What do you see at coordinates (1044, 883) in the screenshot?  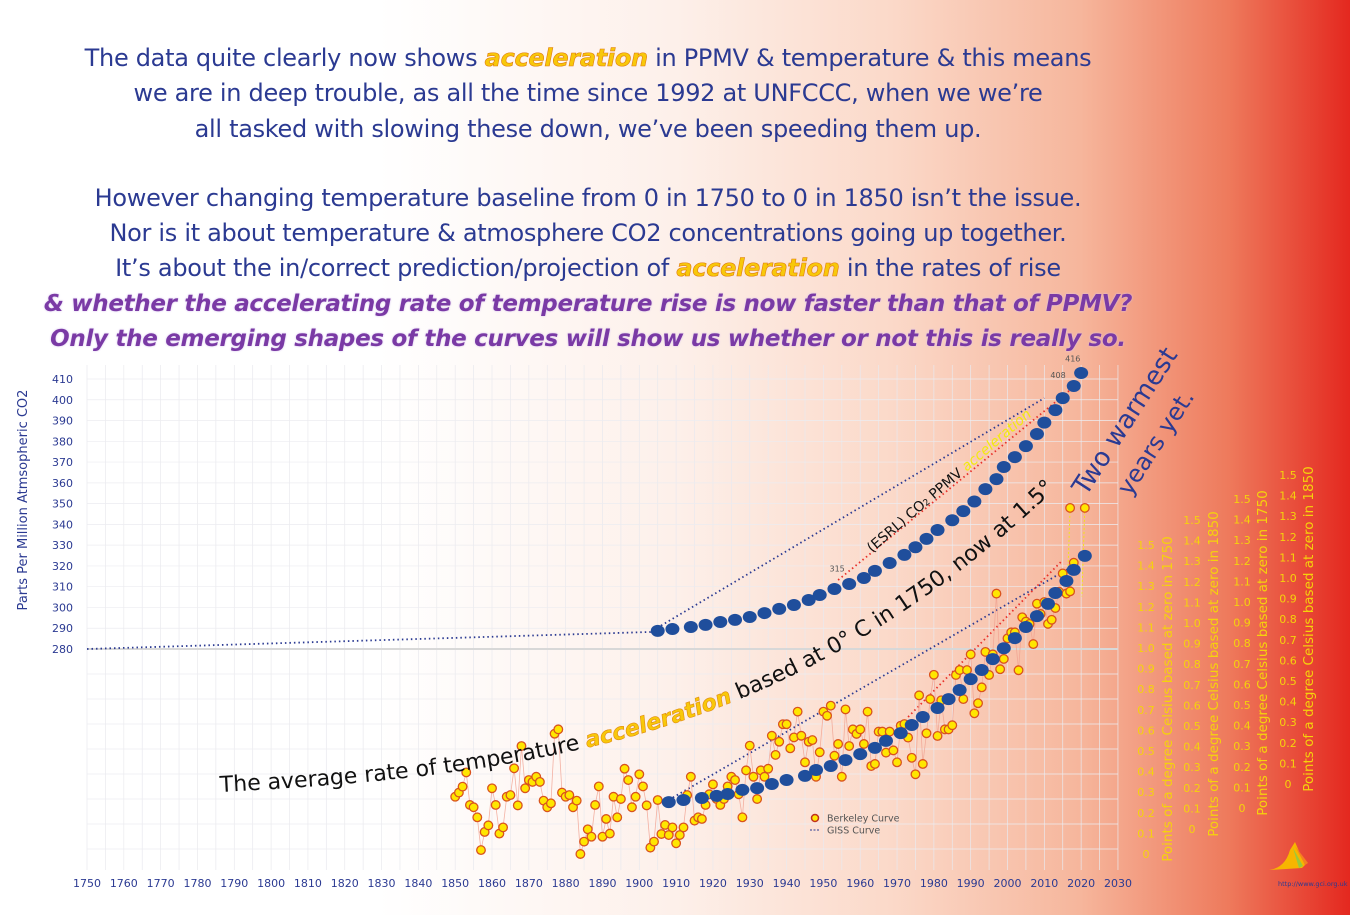 I see `x-tick-label: 2010` at bounding box center [1044, 883].